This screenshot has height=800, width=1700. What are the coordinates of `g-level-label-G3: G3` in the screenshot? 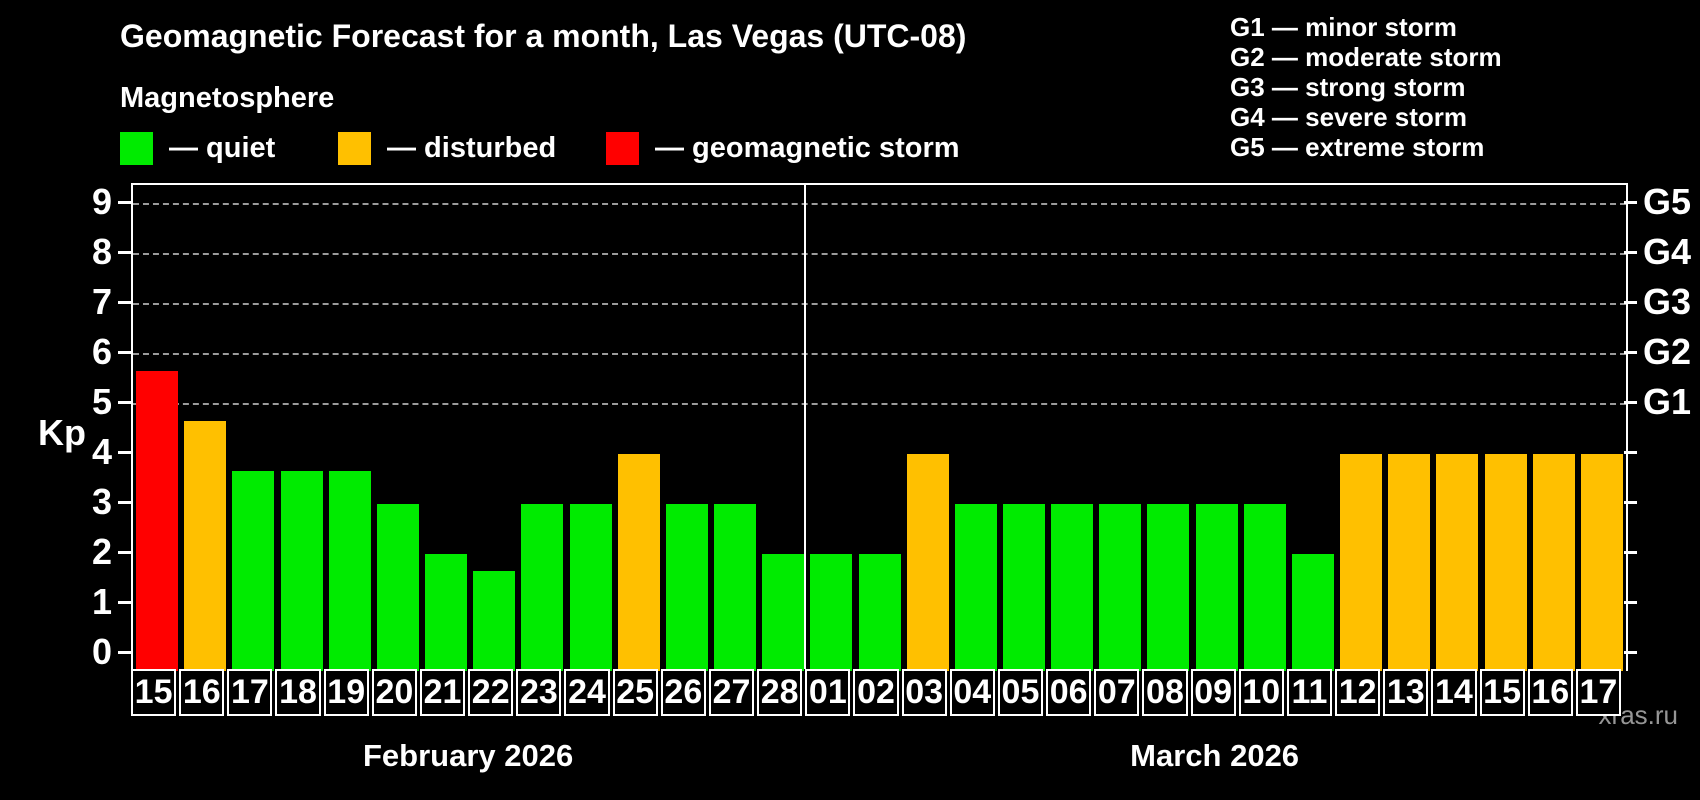 It's located at (1667, 301).